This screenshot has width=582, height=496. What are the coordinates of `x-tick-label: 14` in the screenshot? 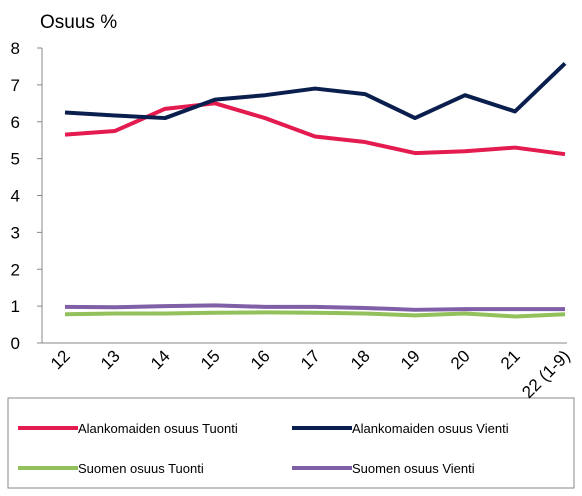 It's located at (160, 359).